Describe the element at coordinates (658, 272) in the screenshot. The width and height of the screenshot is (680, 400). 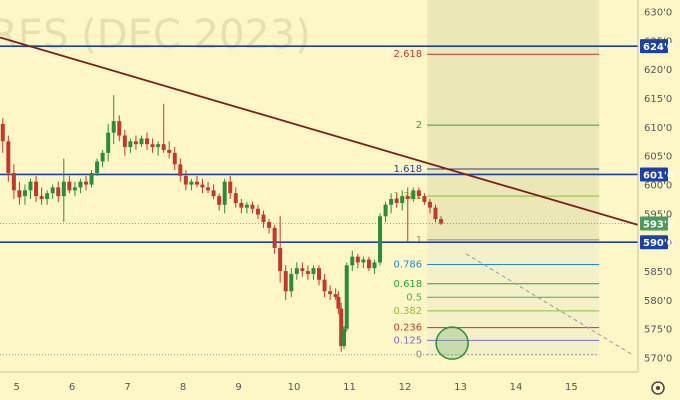
I see `price-axis-tick: 585'0` at that location.